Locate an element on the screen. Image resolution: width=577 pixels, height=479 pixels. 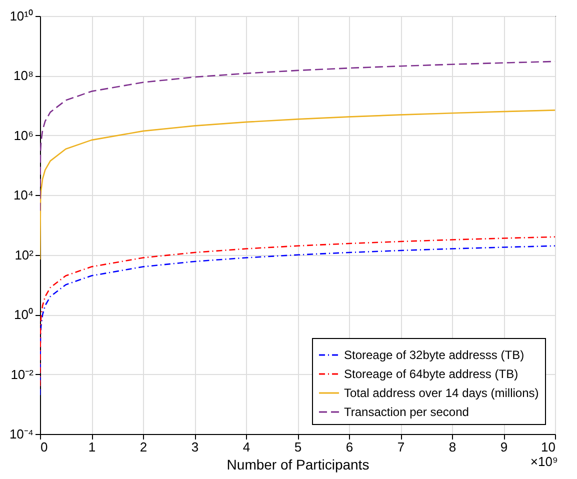
legend-label: Transaction per second is located at coordinates (406, 412).